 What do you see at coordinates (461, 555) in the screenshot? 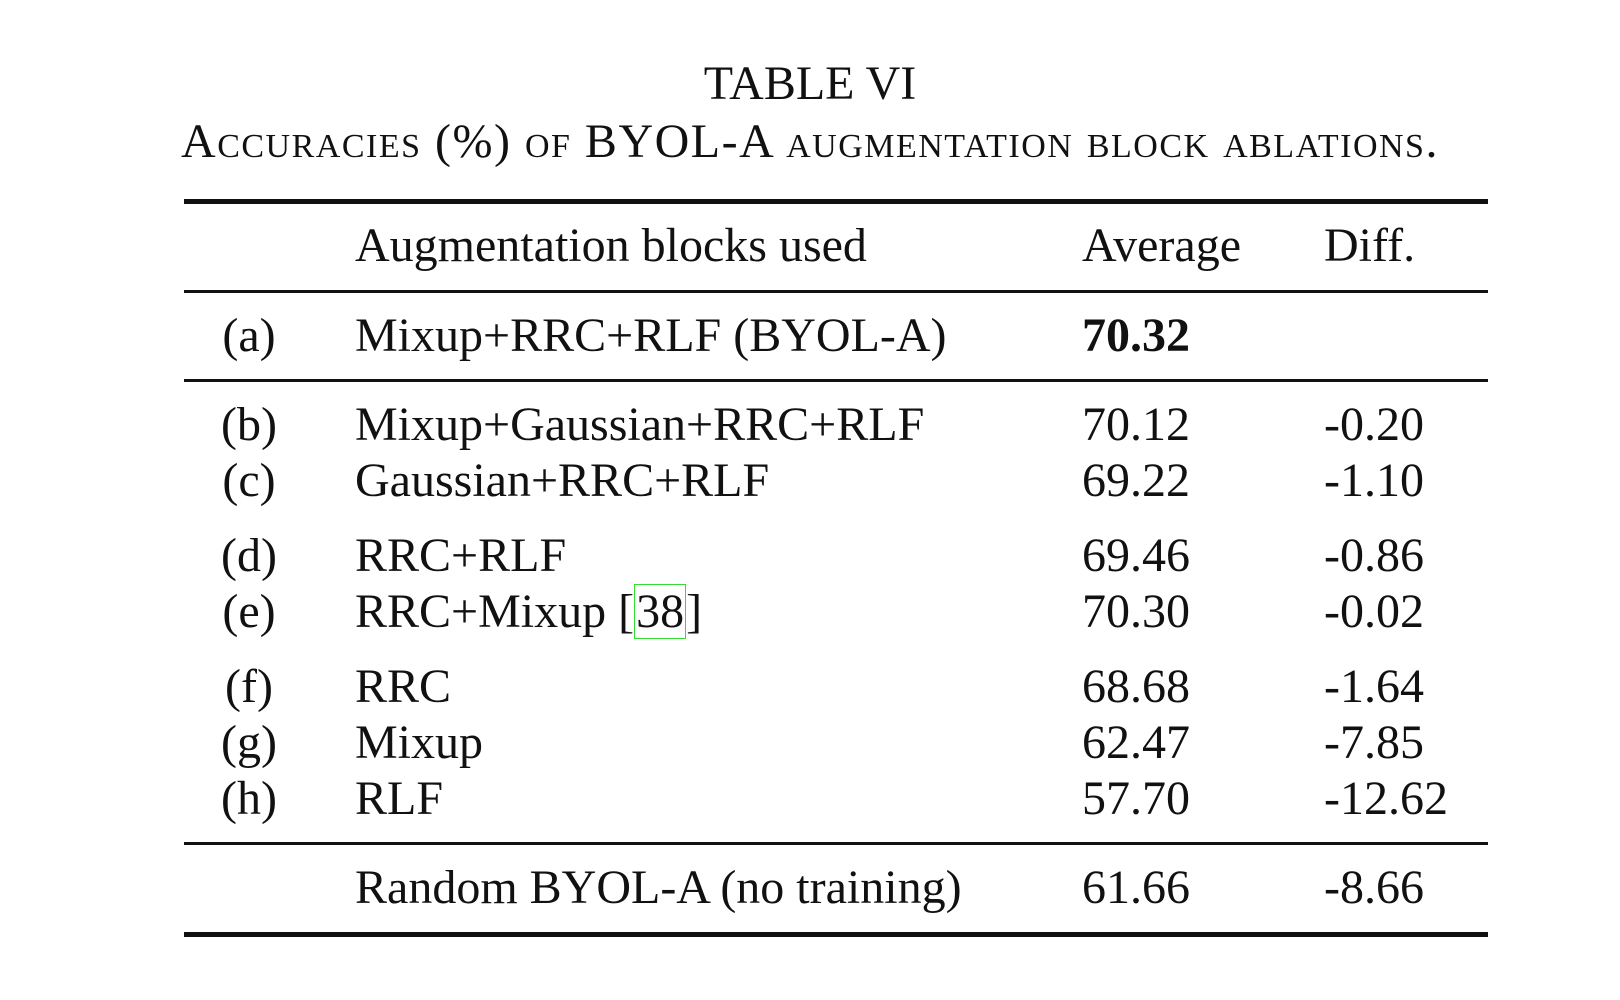
I see `row-blocks: RRC+RLF` at bounding box center [461, 555].